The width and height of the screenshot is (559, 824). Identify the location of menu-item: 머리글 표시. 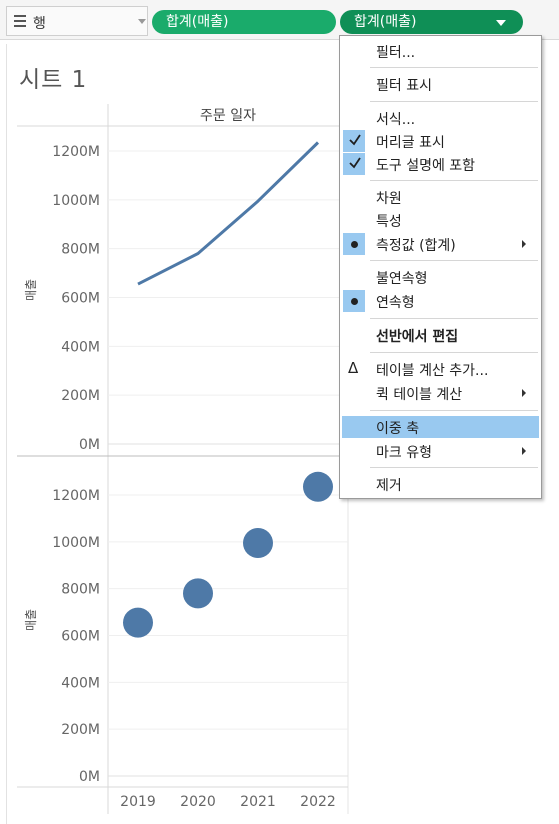
(440, 141).